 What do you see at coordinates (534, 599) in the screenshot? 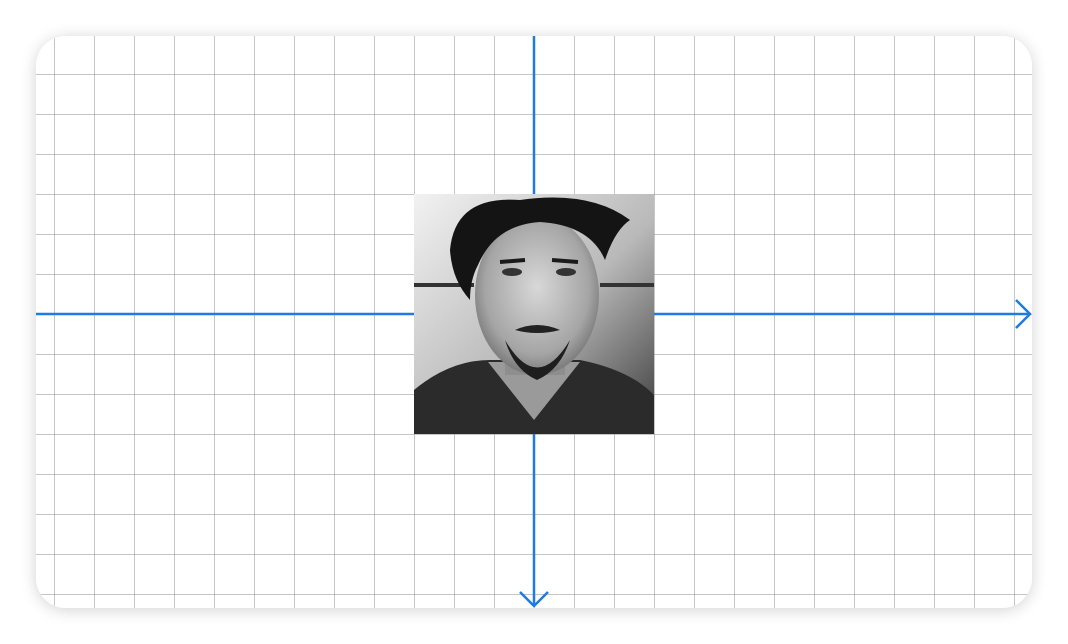
I see `y-axis-arrow` at bounding box center [534, 599].